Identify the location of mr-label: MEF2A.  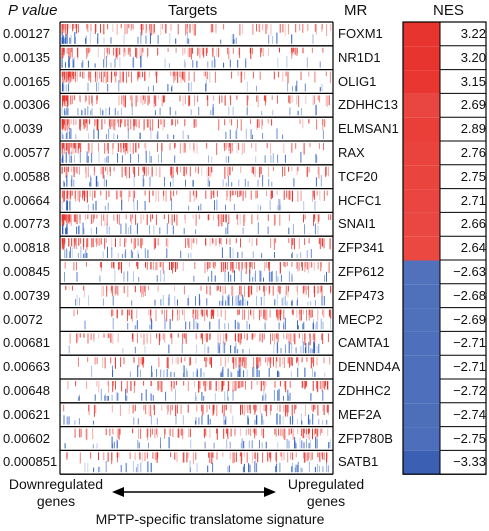
(360, 414).